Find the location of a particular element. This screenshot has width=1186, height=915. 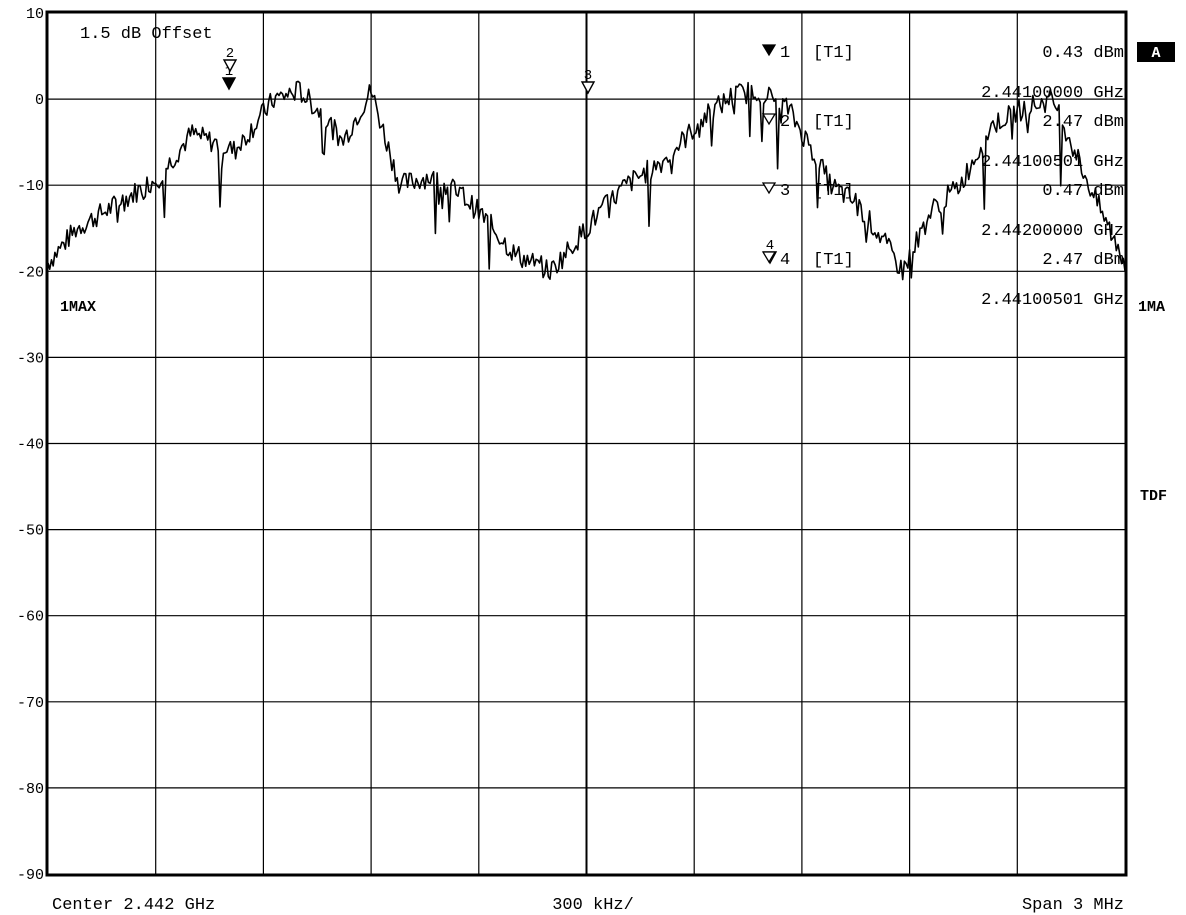

marker-1-triangle is located at coordinates (229, 84).